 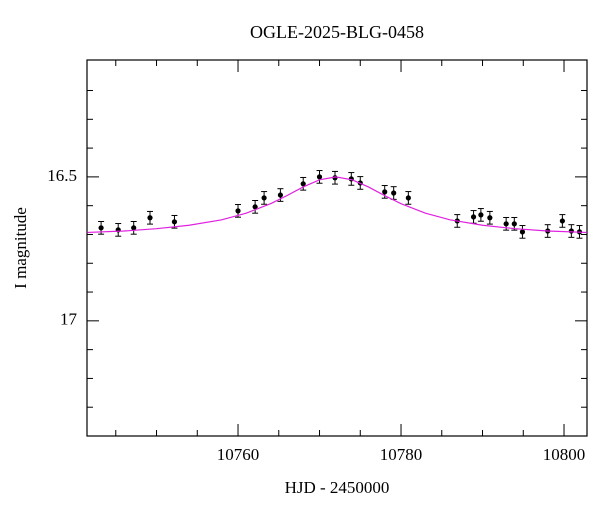 I want to click on model-curve, so click(x=337, y=205).